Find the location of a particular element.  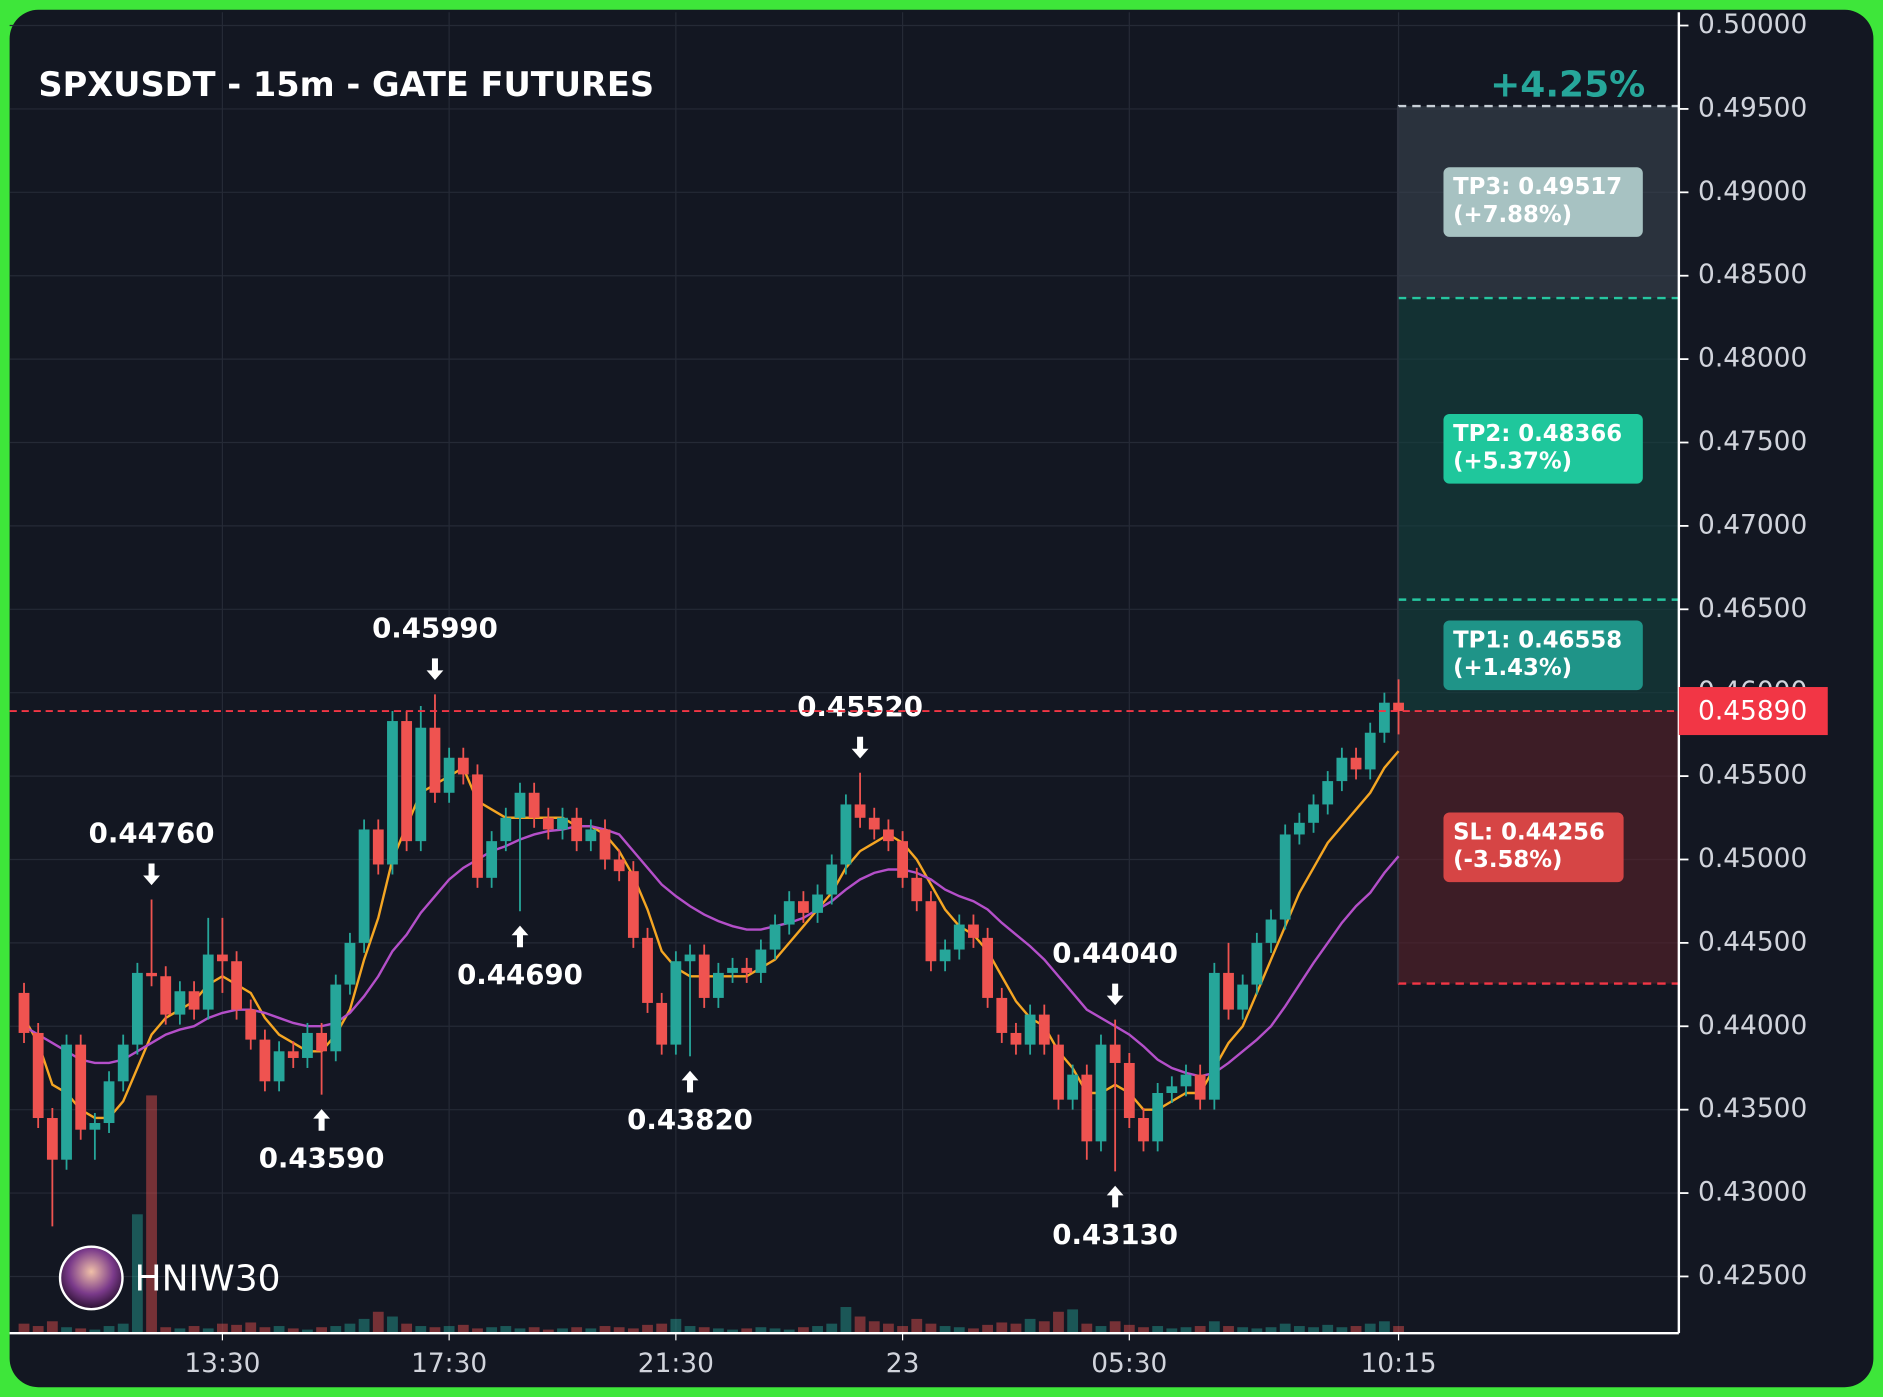

y-tick-label: 0.44000 is located at coordinates (1752, 1025).